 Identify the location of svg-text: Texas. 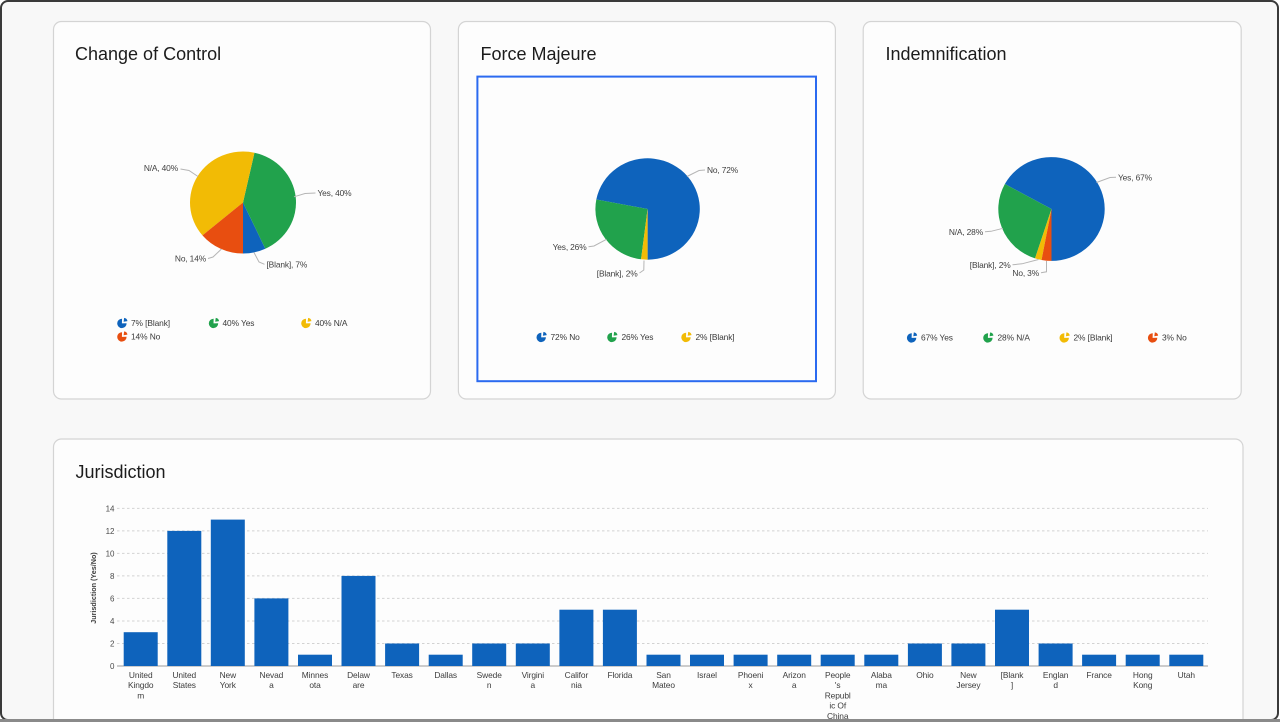
(401, 675).